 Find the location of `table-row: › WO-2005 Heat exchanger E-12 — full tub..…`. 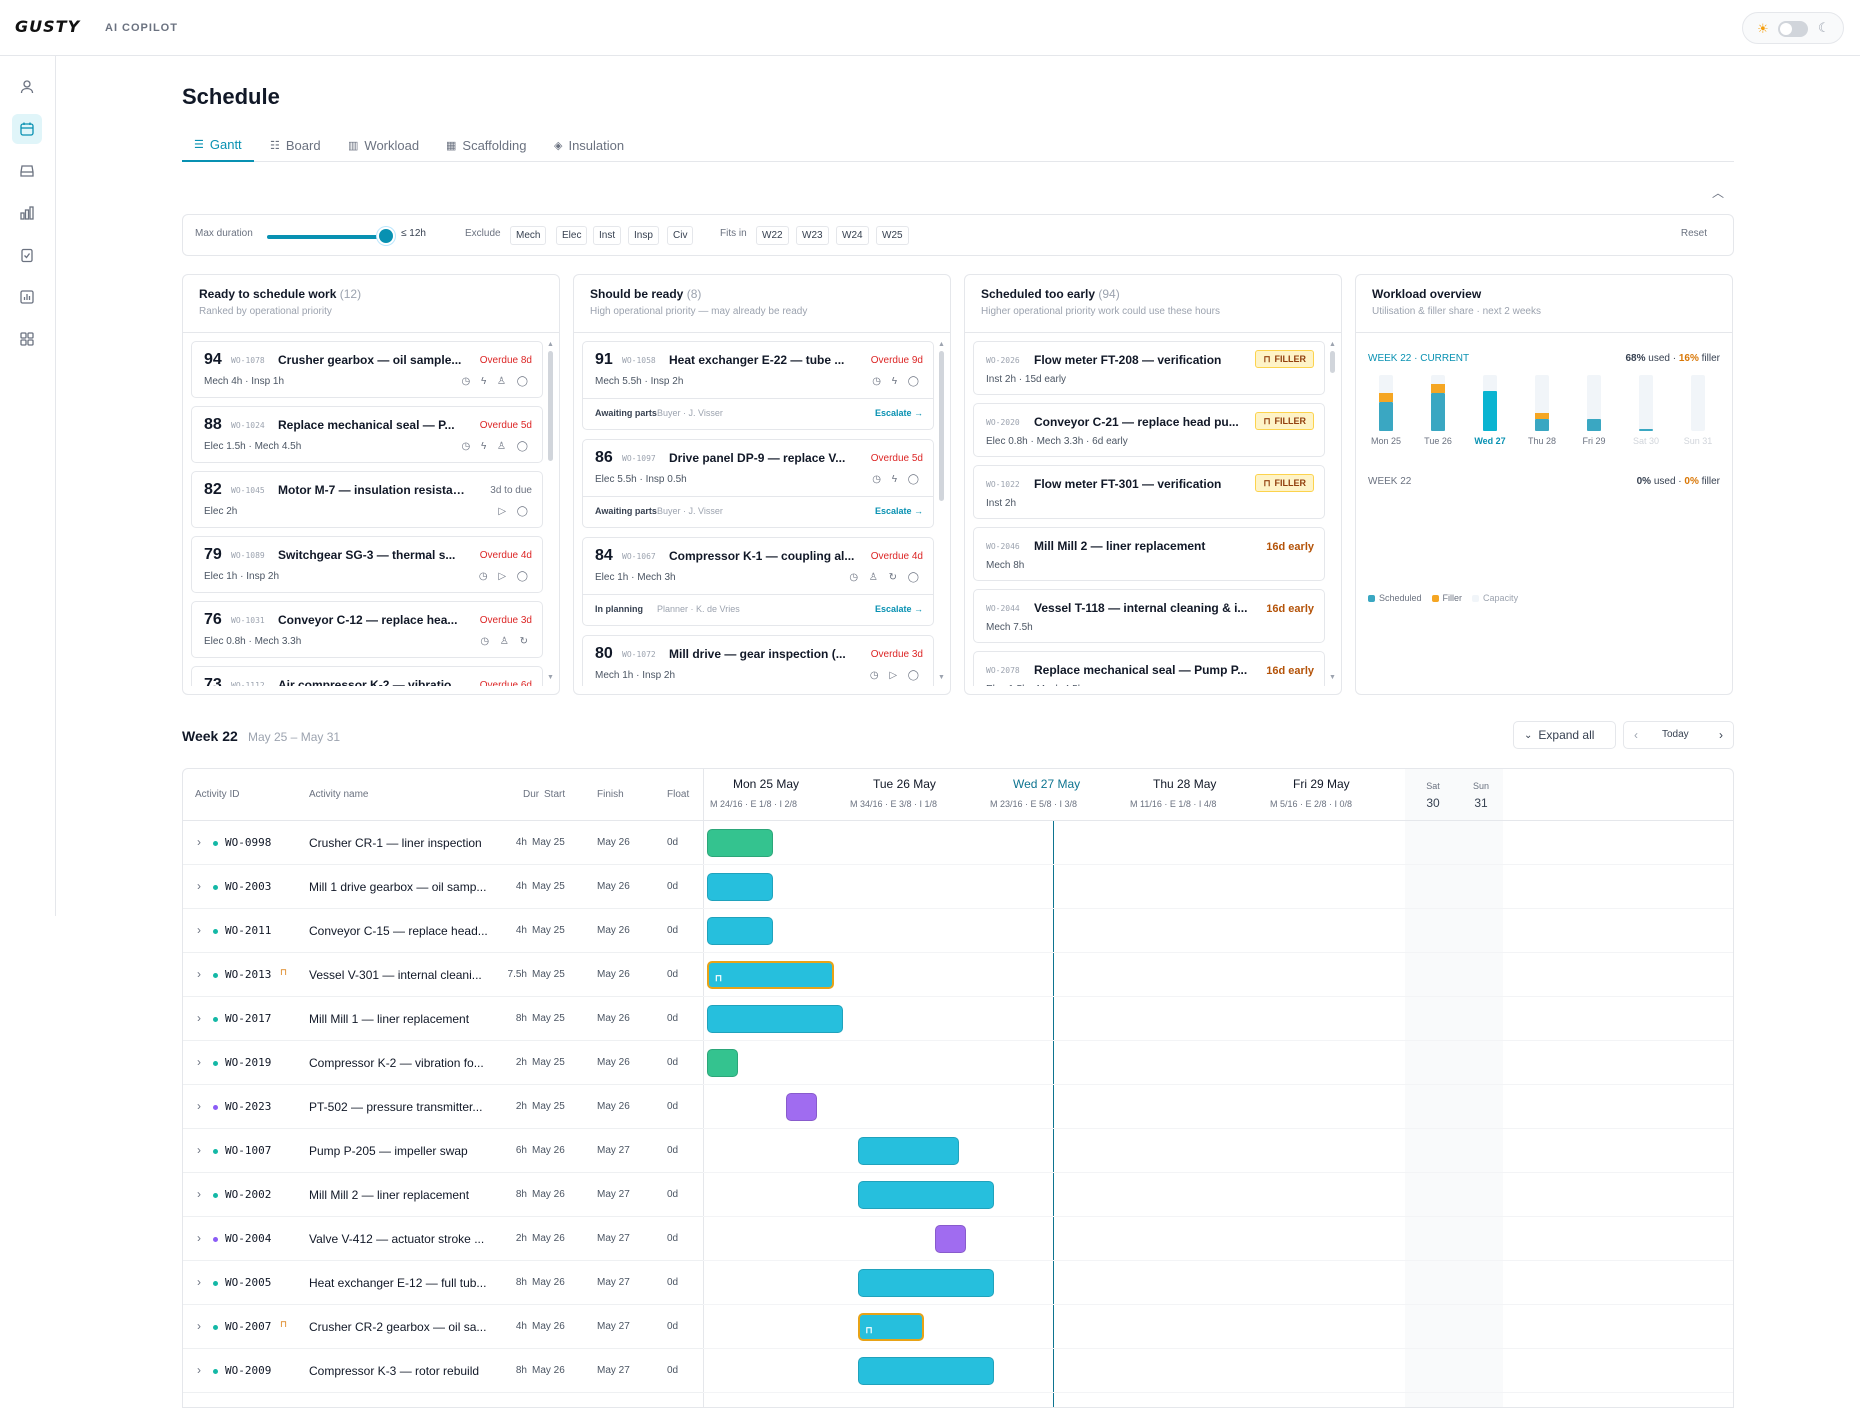

table-row: › WO-2005 Heat exchanger E-12 — full tub..… is located at coordinates (443, 1283).